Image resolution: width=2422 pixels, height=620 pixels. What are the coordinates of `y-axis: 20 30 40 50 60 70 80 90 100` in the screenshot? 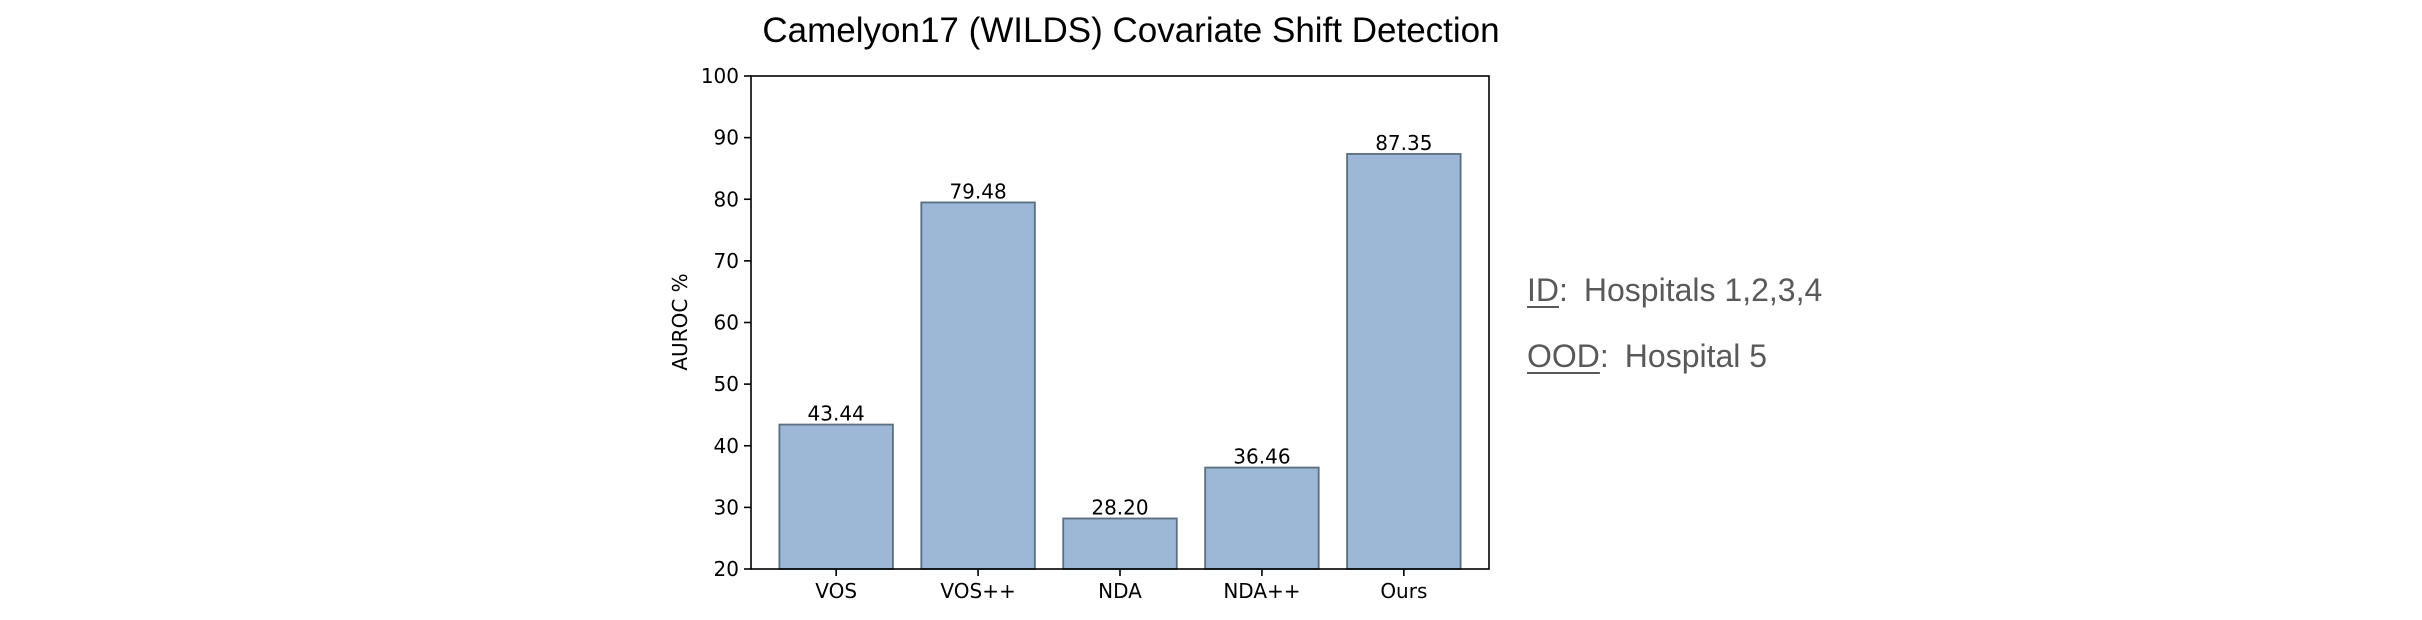 It's located at (726, 322).